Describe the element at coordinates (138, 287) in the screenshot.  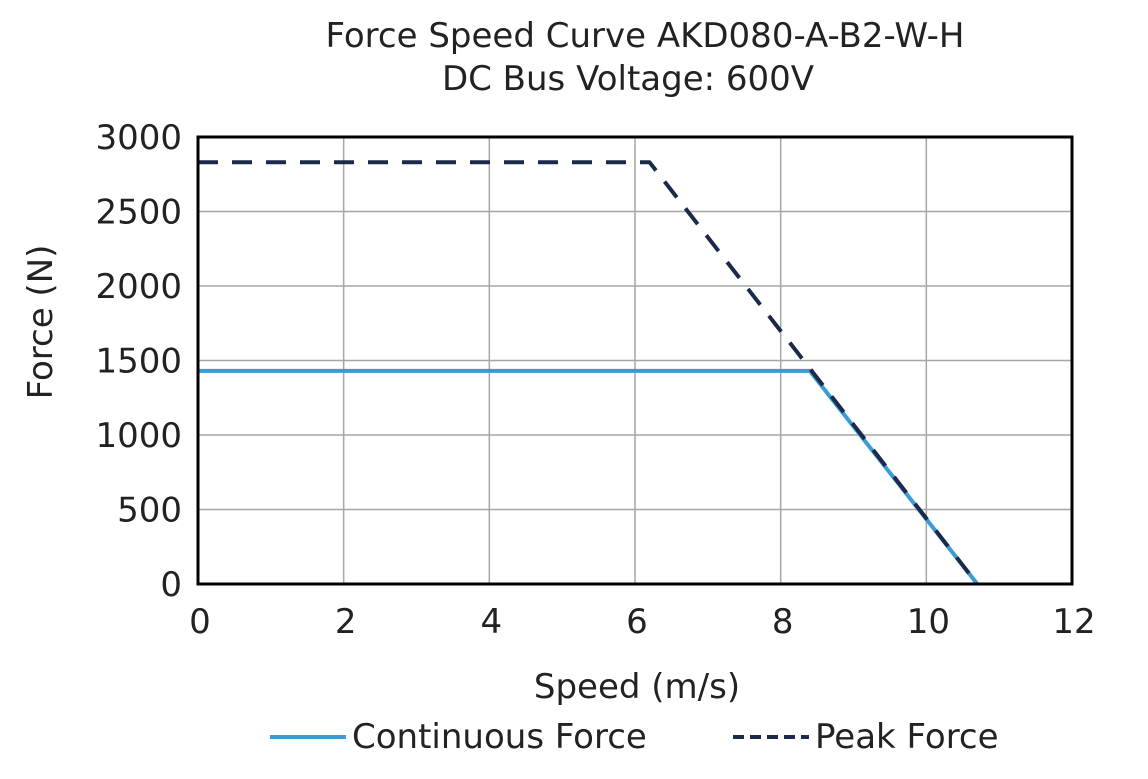
I see `y-tick-label: 2000` at that location.